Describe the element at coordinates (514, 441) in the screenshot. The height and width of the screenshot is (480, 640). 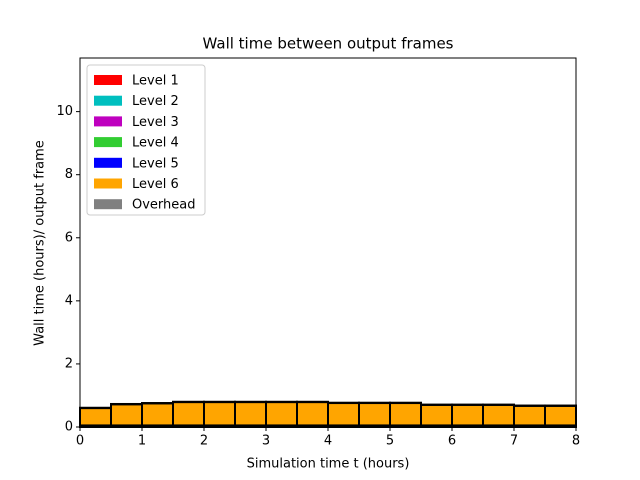
I see `x-tick-label: 7` at that location.